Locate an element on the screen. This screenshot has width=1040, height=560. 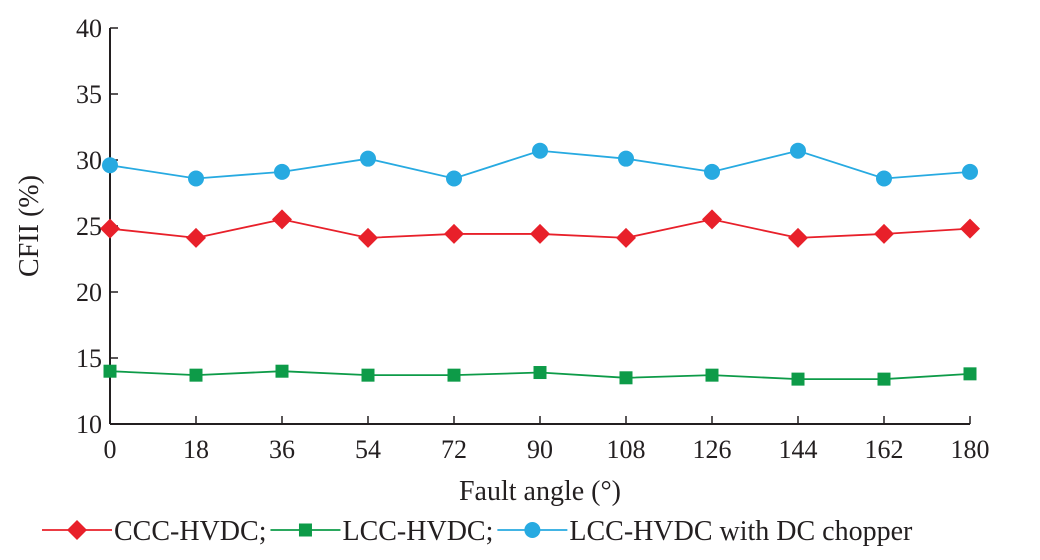
legend-item: LCC-HVDC with DC chopper is located at coordinates (705, 531).